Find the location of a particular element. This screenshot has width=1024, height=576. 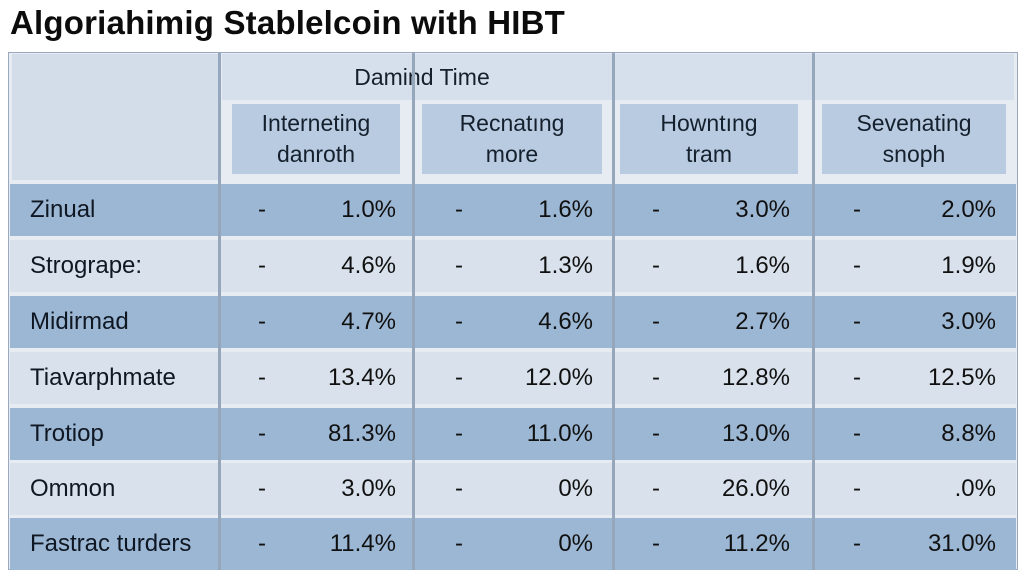

table-cell: 13.0% is located at coordinates (755, 433).